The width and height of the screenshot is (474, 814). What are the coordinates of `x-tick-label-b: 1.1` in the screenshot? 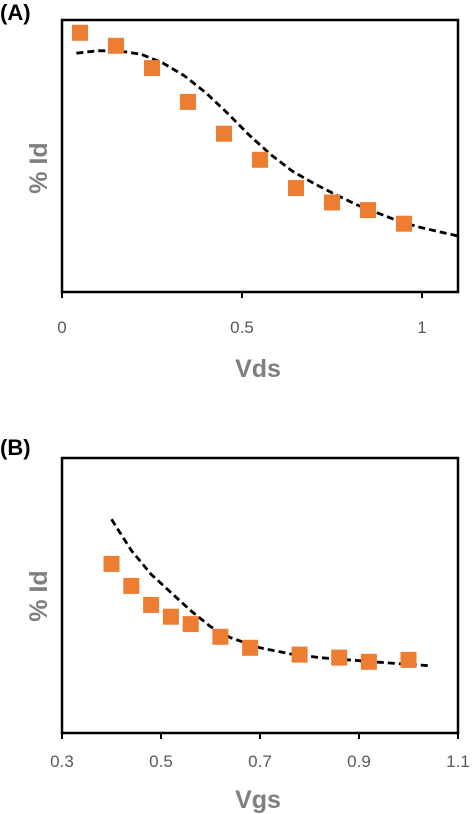 It's located at (458, 761).